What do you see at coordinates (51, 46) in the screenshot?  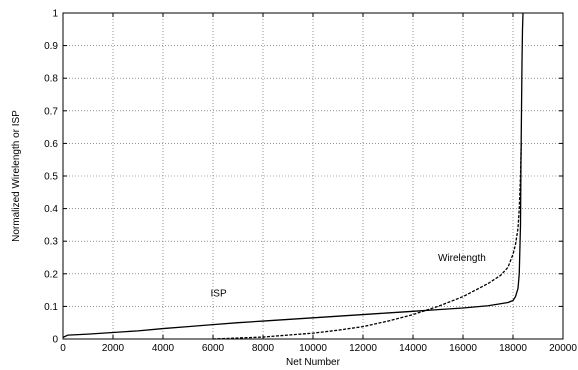 I see `y-tick-label: 0.9` at bounding box center [51, 46].